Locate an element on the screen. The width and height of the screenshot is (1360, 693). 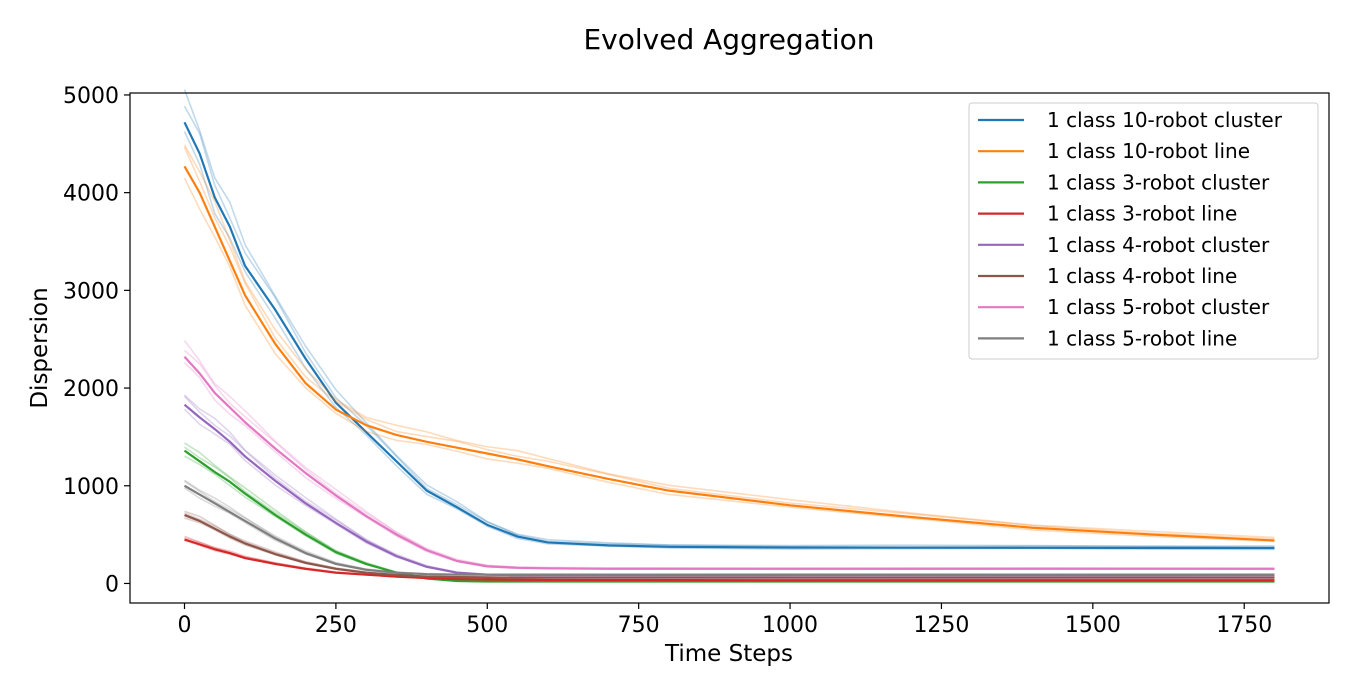
y-tick-label: 4000 is located at coordinates (91, 194).